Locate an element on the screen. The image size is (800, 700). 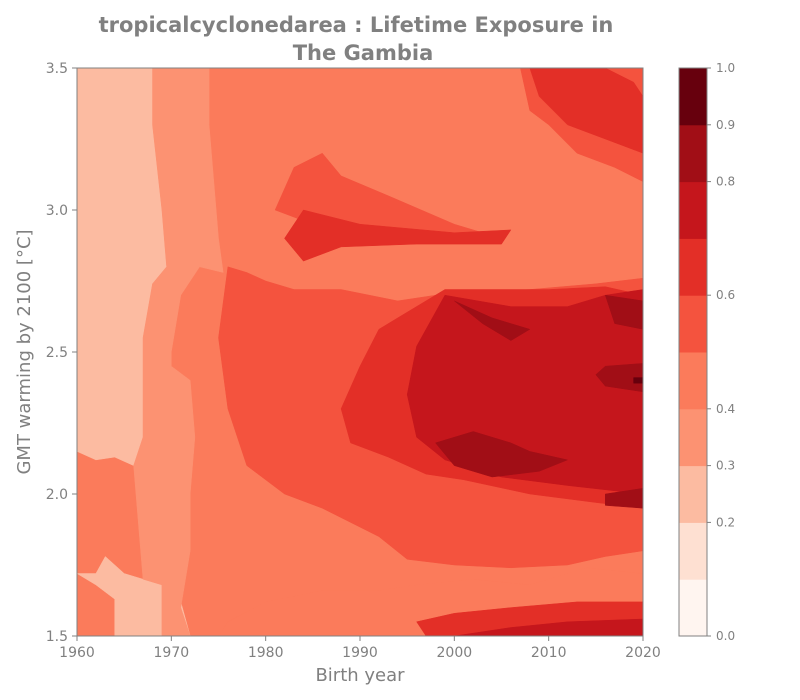
colorbar is located at coordinates (693, 352).